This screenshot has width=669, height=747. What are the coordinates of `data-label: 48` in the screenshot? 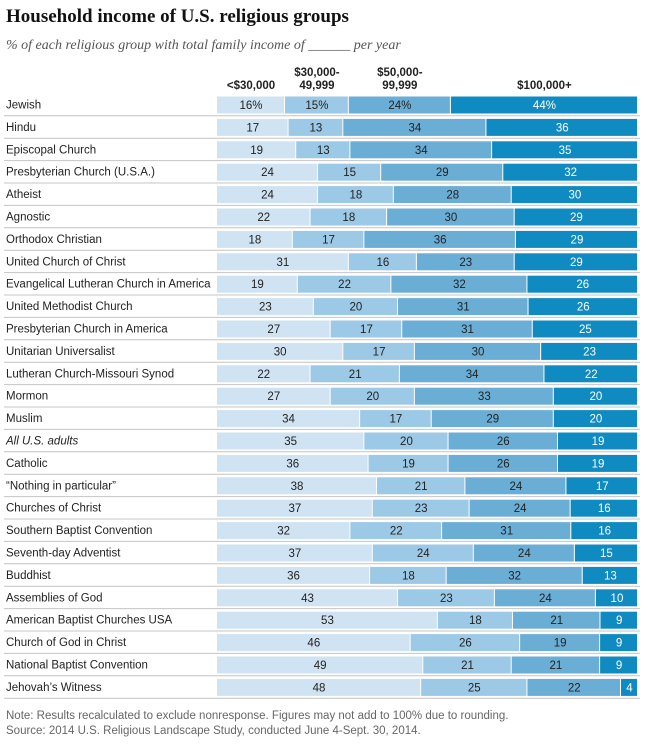 It's located at (319, 688).